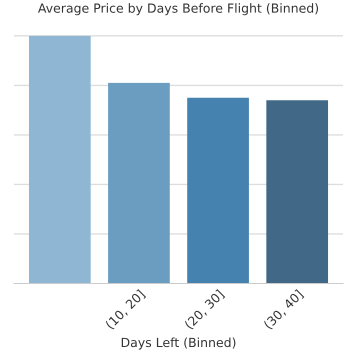 The height and width of the screenshot is (350, 350). What do you see at coordinates (125, 309) in the screenshot?
I see `x-tick-label: (10, 20]` at bounding box center [125, 309].